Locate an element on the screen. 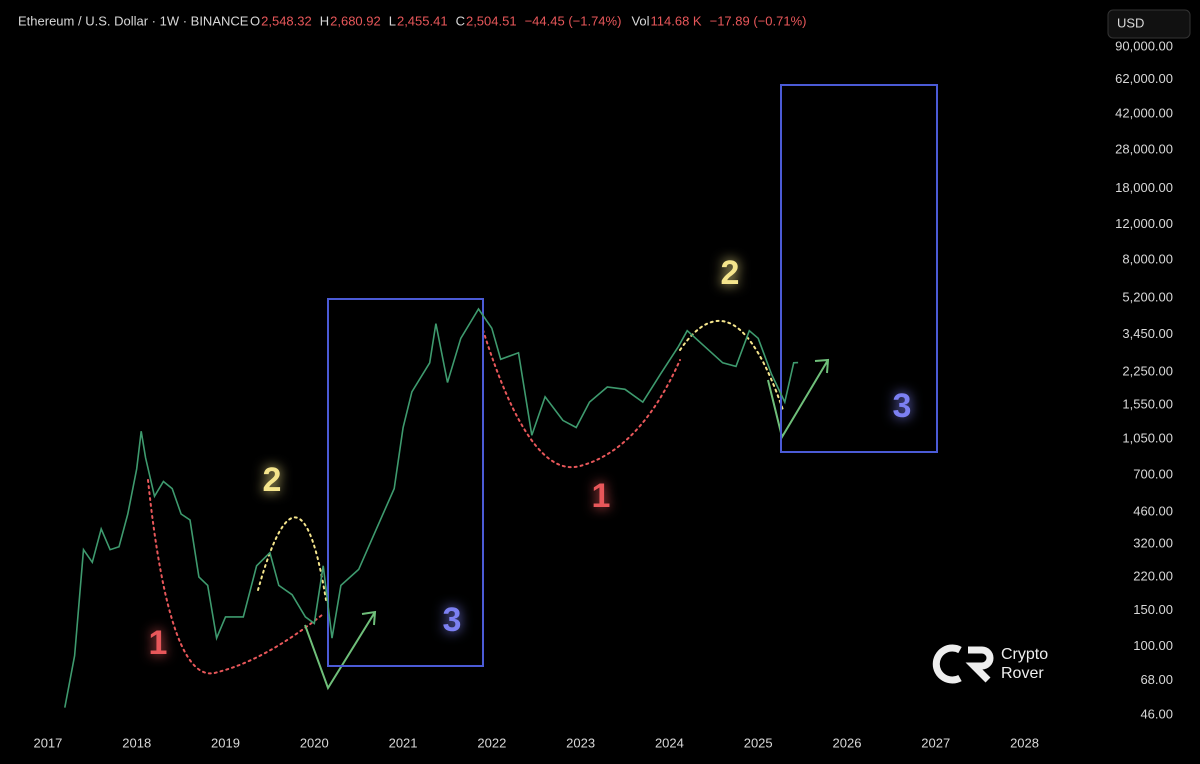  x-tick-label: 2028 is located at coordinates (1024, 742).